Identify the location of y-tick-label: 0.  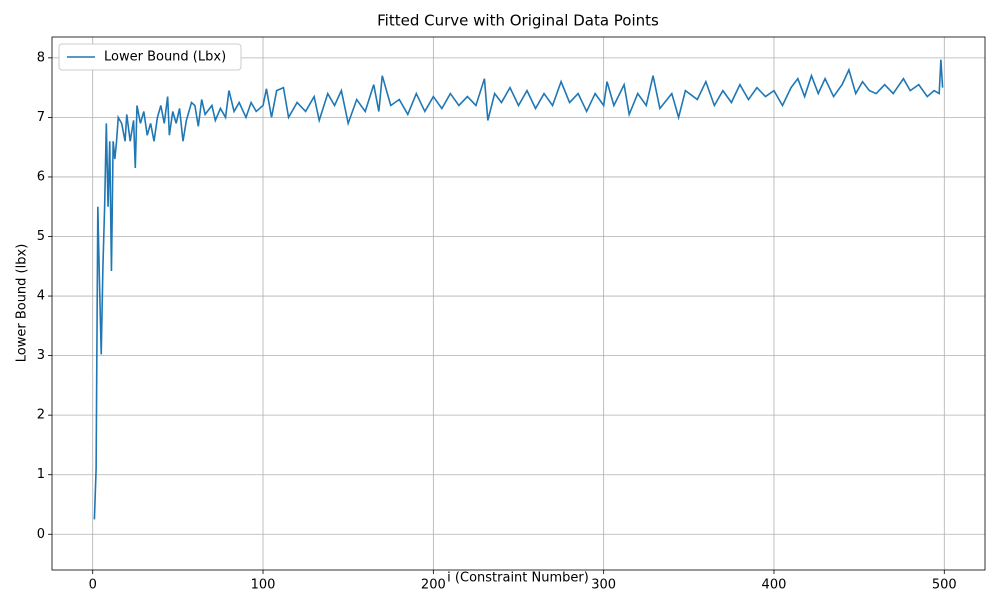
(41, 534).